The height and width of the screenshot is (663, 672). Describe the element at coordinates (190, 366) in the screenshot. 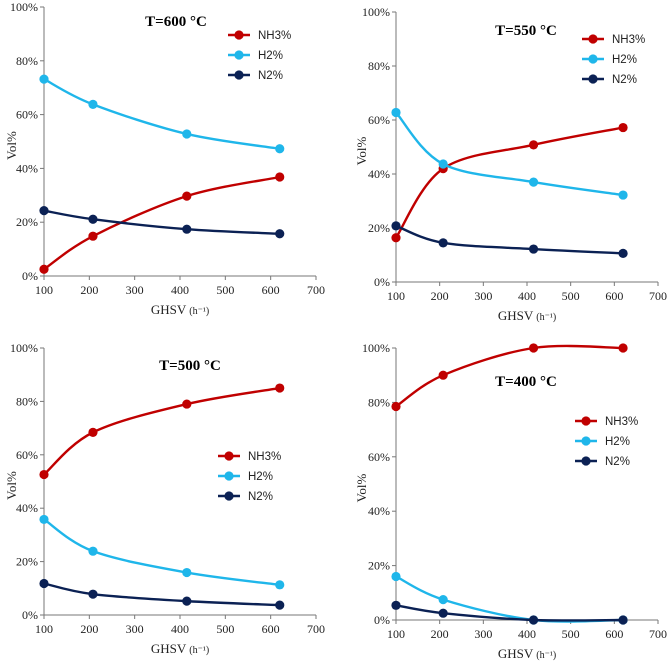

I see `chart-title: T=500 °C` at that location.